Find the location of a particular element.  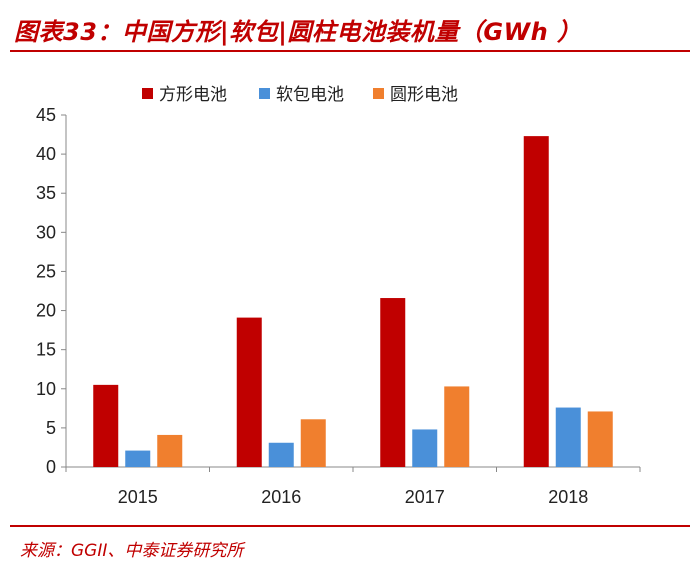

y-tick-label: 25 is located at coordinates (46, 271).